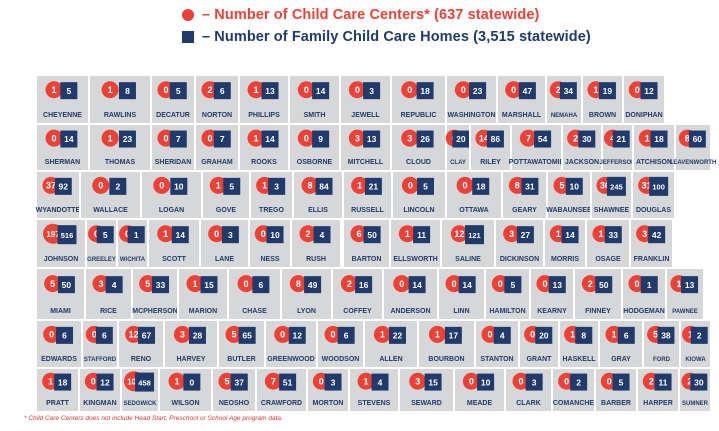 The height and width of the screenshot is (431, 719). I want to click on county-seward: 3 15 SEWARD, so click(426, 390).